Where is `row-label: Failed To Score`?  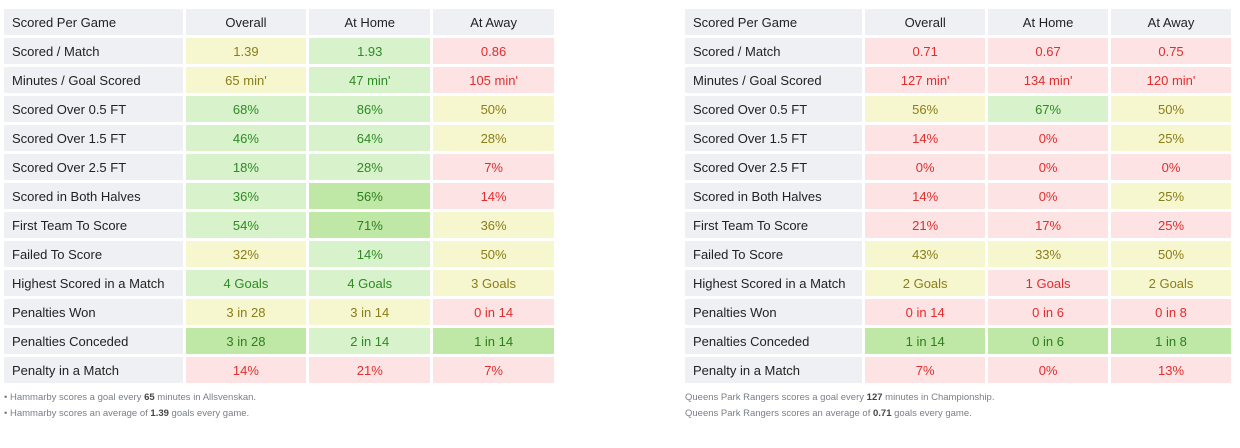 row-label: Failed To Score is located at coordinates (93, 254).